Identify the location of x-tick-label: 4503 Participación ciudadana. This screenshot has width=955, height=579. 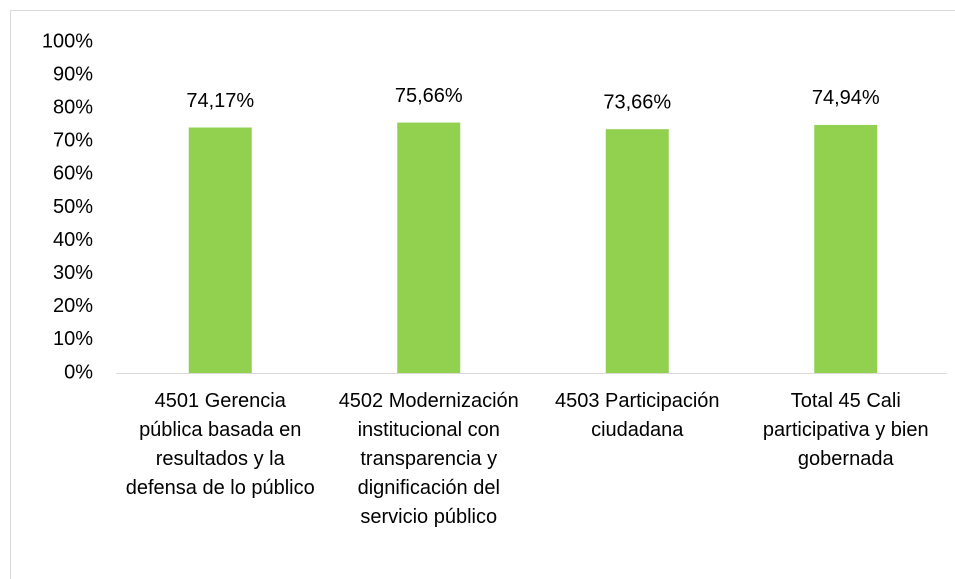
(637, 415).